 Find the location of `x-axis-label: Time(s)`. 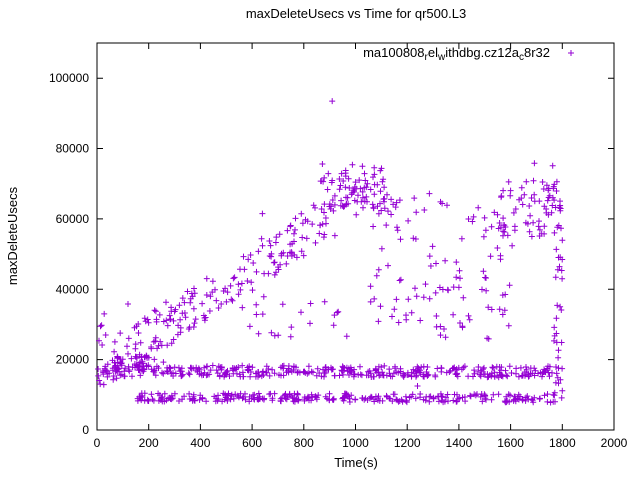

x-axis-label: Time(s) is located at coordinates (356, 462).